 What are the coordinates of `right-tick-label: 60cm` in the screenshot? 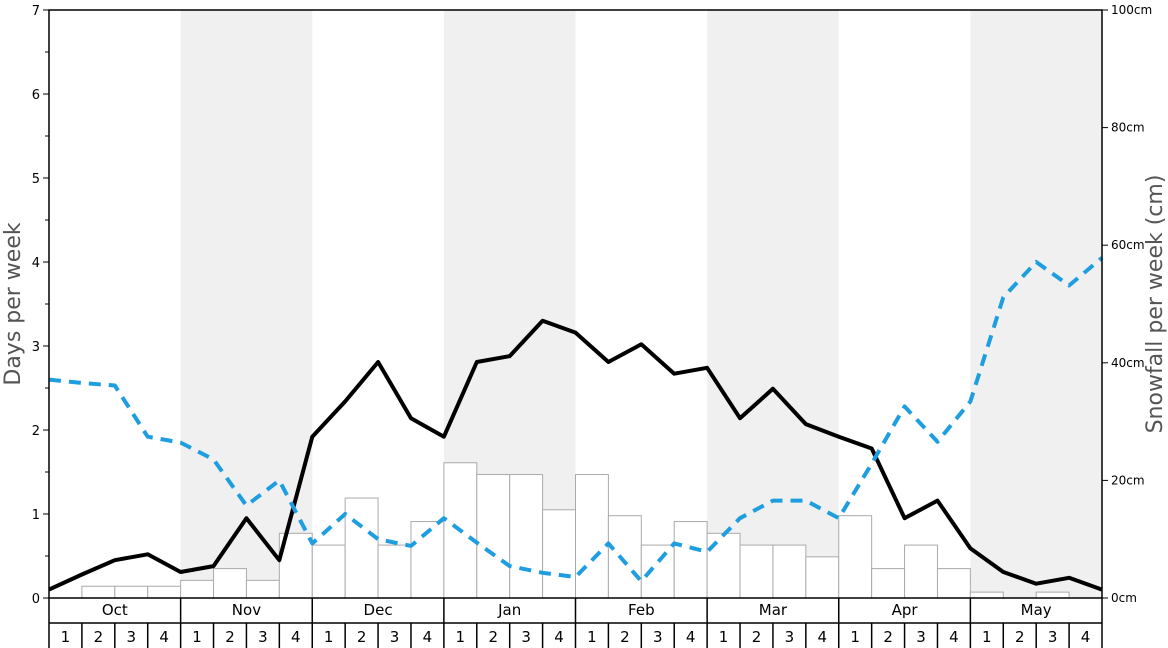 It's located at (1128, 245).